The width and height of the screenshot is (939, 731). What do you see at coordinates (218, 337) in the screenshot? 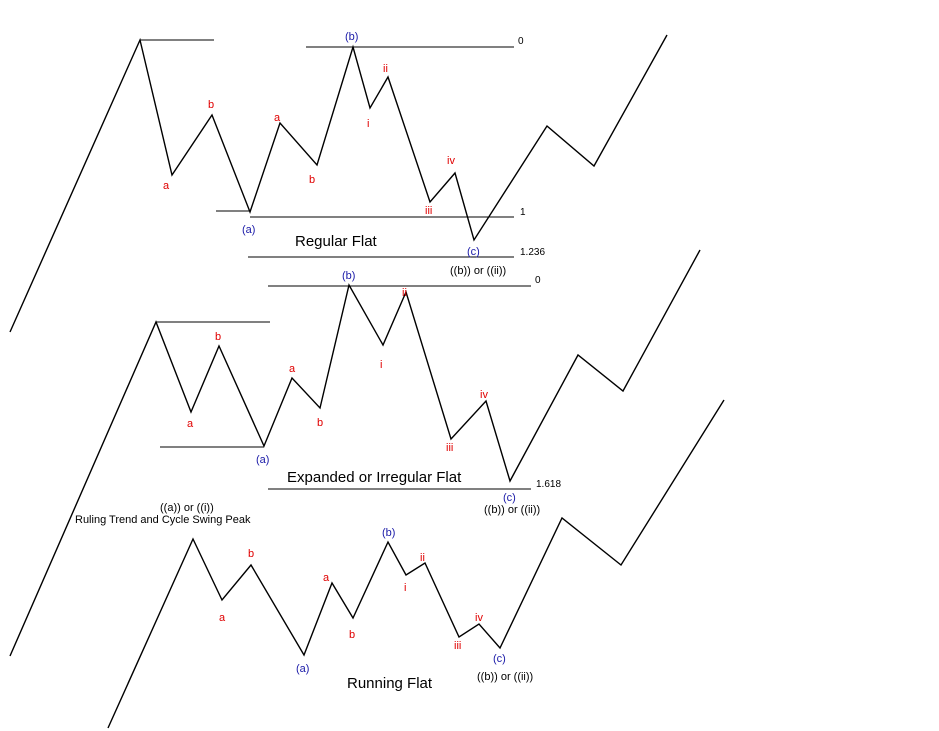
I see `expanded-label-b1: b` at bounding box center [218, 337].